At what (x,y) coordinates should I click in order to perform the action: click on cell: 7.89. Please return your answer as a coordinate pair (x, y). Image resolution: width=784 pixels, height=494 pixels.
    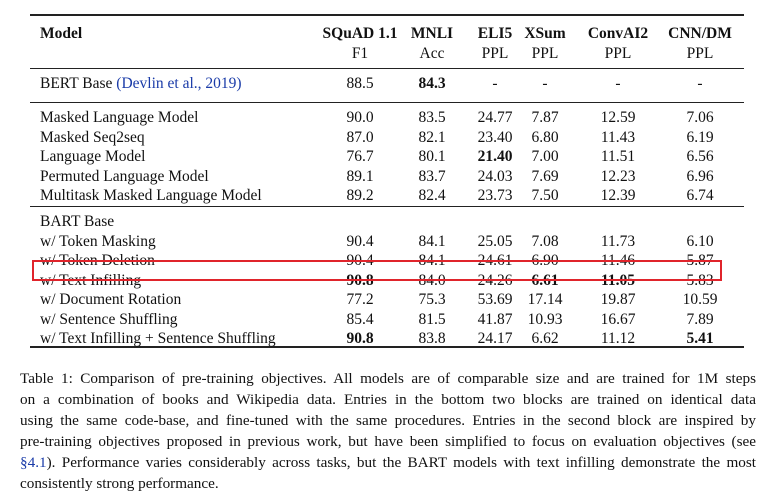
    Looking at the image, I should click on (700, 319).